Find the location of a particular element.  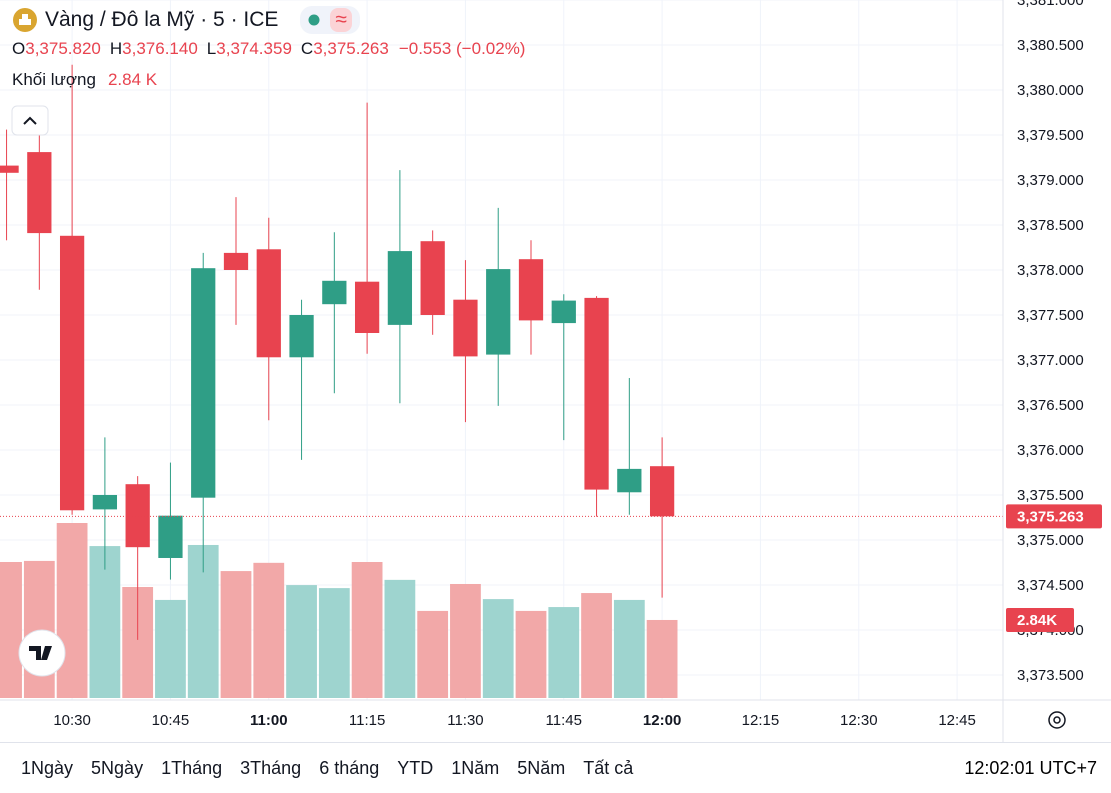

status-pill: ≈ is located at coordinates (330, 20).